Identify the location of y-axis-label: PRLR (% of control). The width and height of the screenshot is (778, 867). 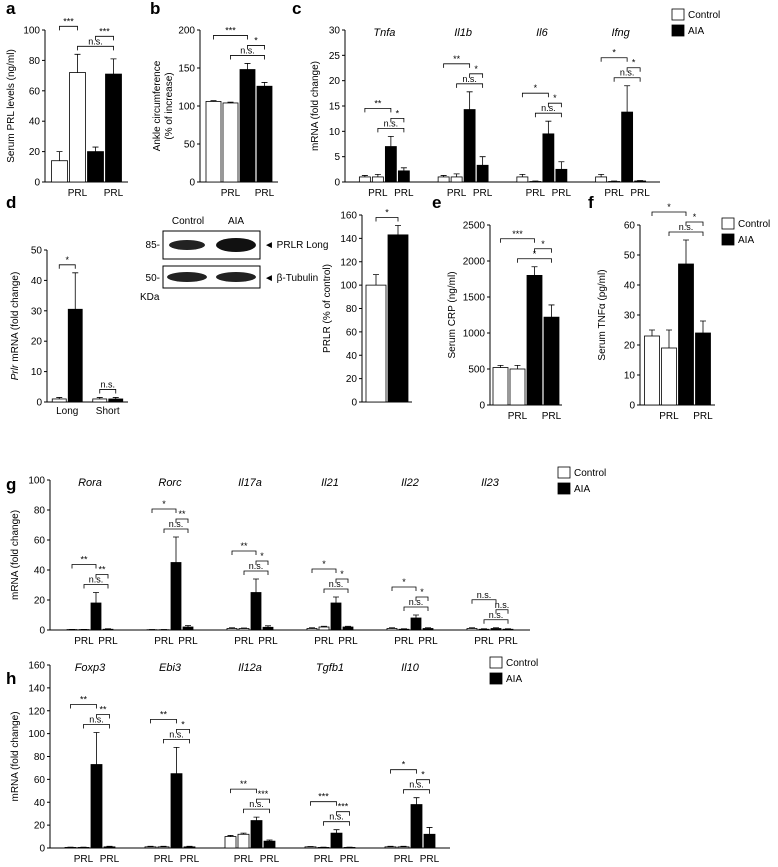
(327, 308).